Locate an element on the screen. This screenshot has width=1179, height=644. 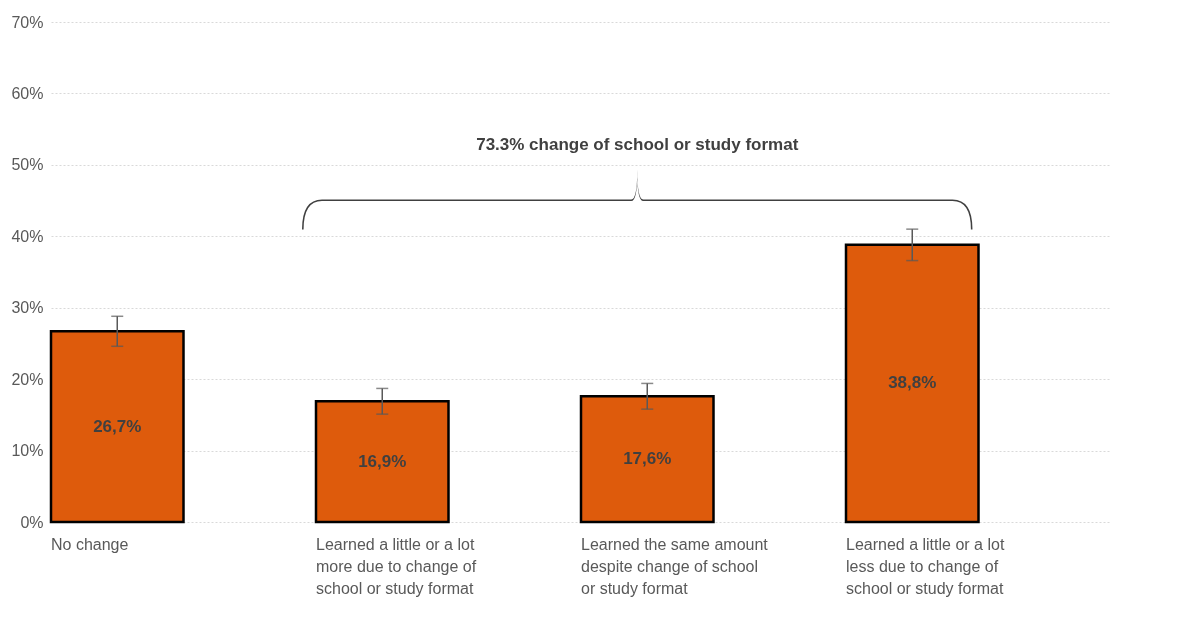
y-tick-label: 10% is located at coordinates (27, 451).